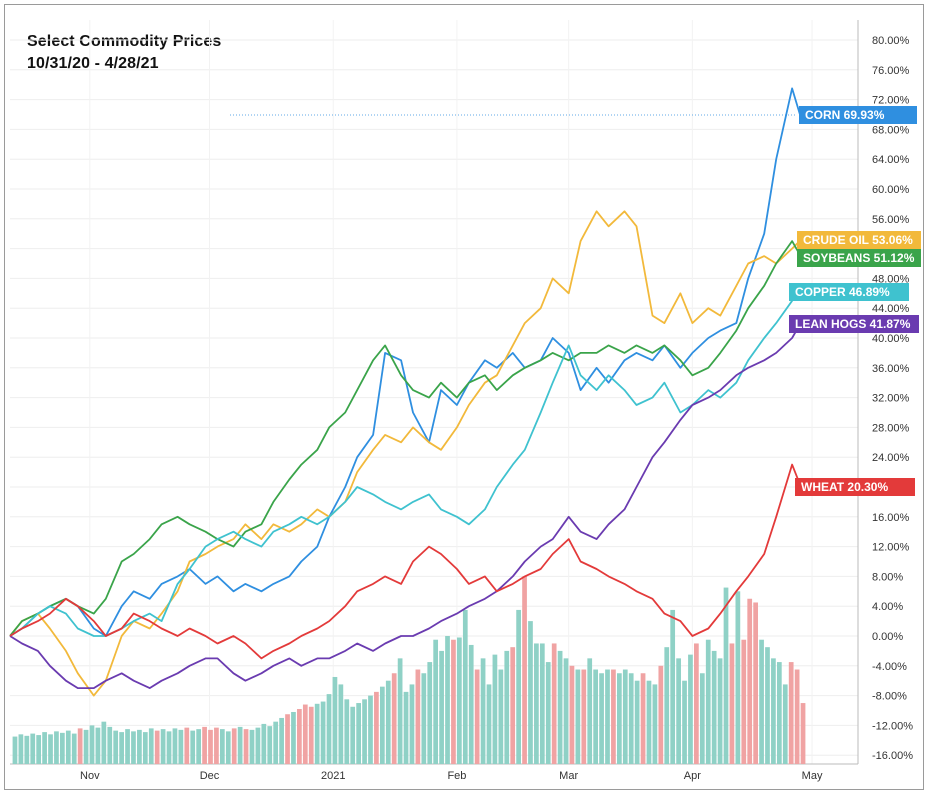  Describe the element at coordinates (891, 399) in the screenshot. I see `y-tick-label: 32.00%` at that location.